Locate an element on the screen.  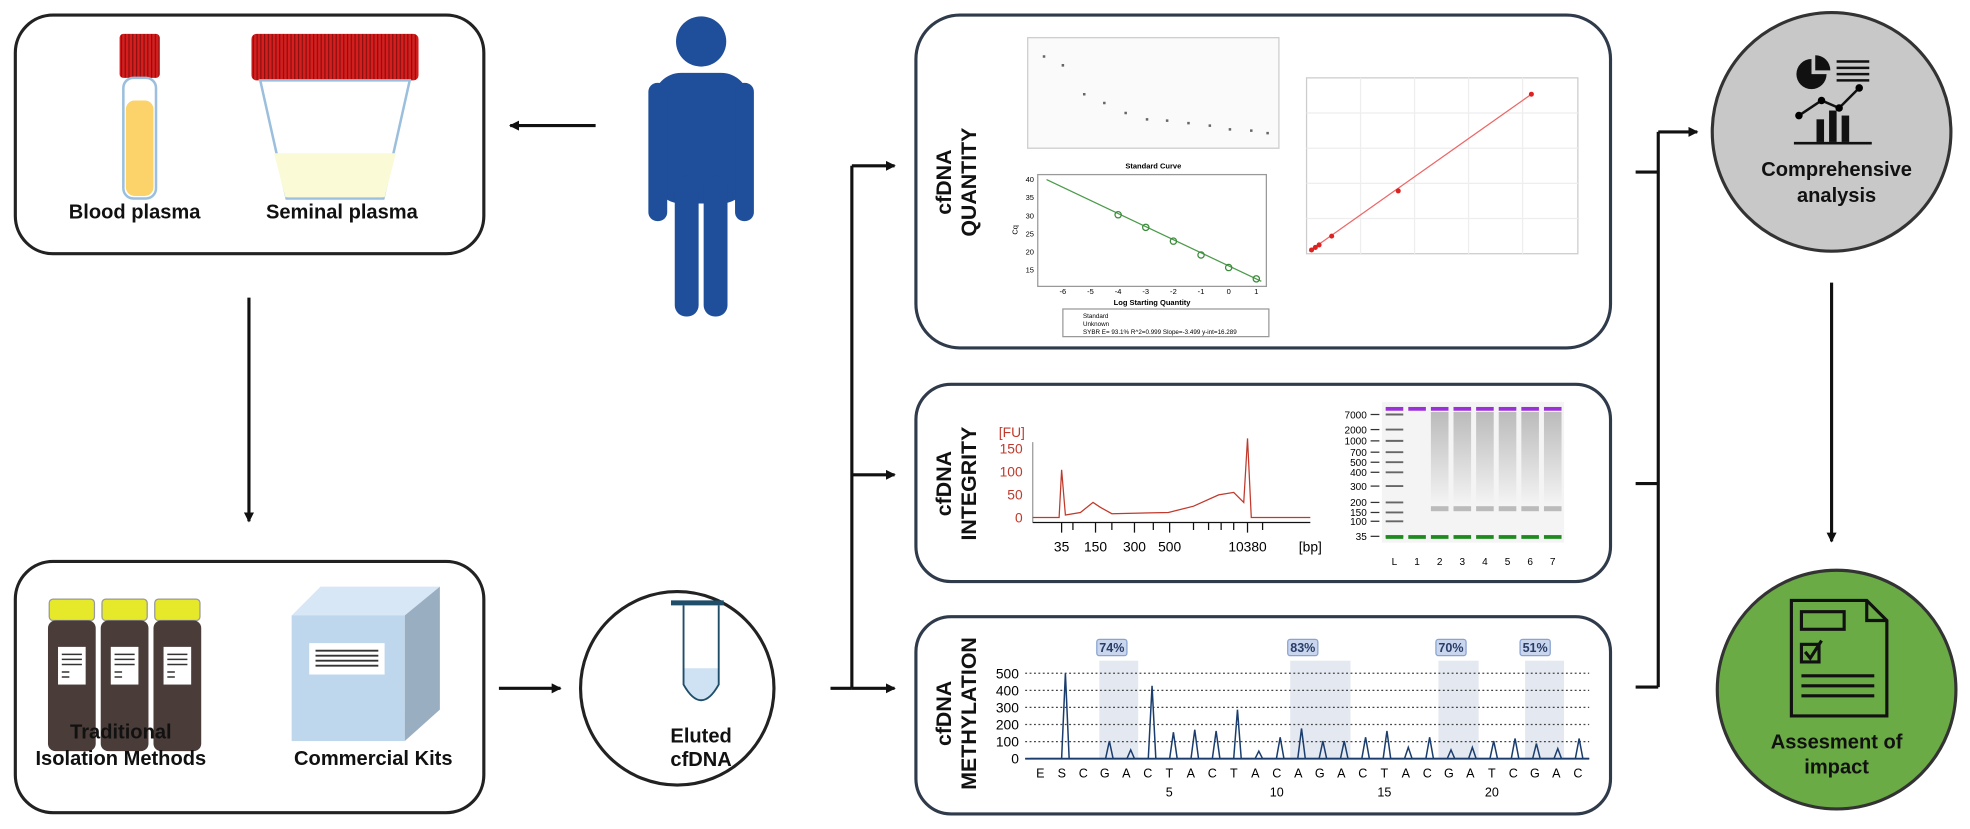
smear is located at coordinates (1485, 458).